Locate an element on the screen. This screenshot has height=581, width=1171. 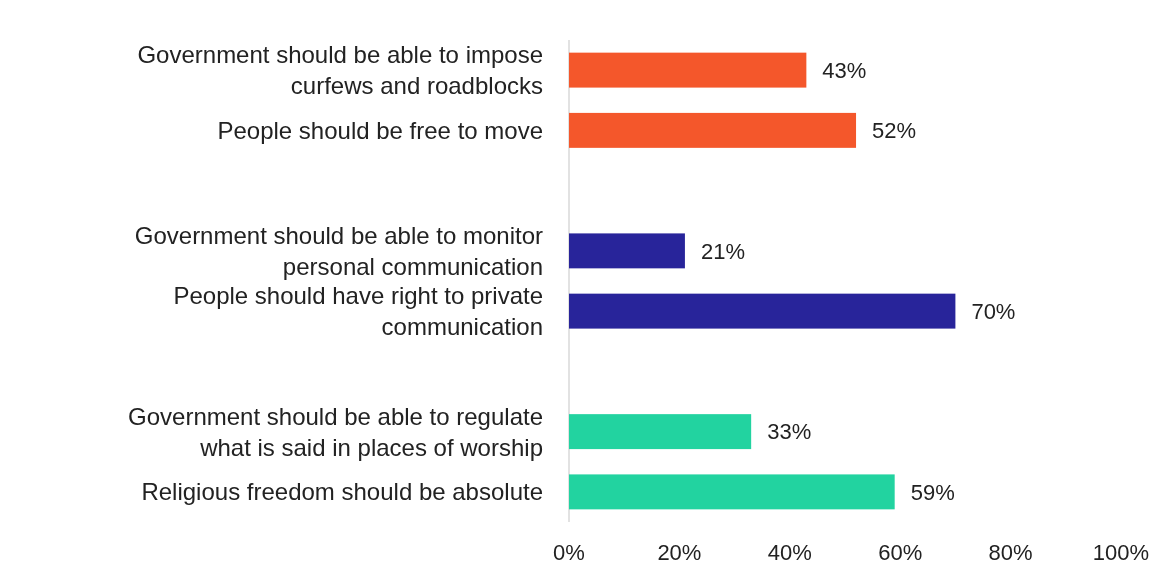
x-tick-label: 100% is located at coordinates (1121, 552).